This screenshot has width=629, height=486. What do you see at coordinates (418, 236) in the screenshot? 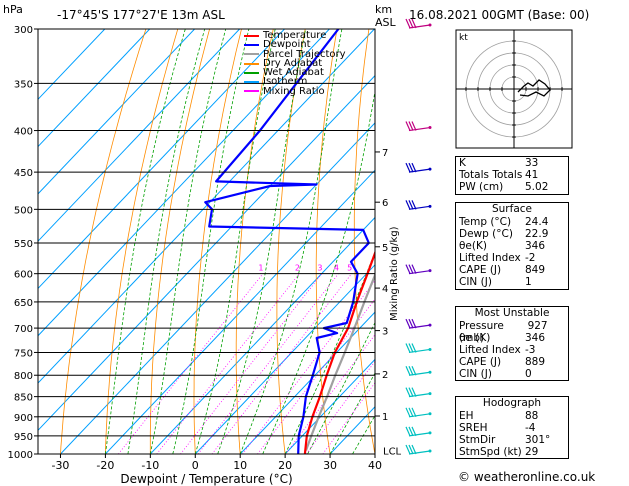
I see `wind-barbs` at bounding box center [418, 236].